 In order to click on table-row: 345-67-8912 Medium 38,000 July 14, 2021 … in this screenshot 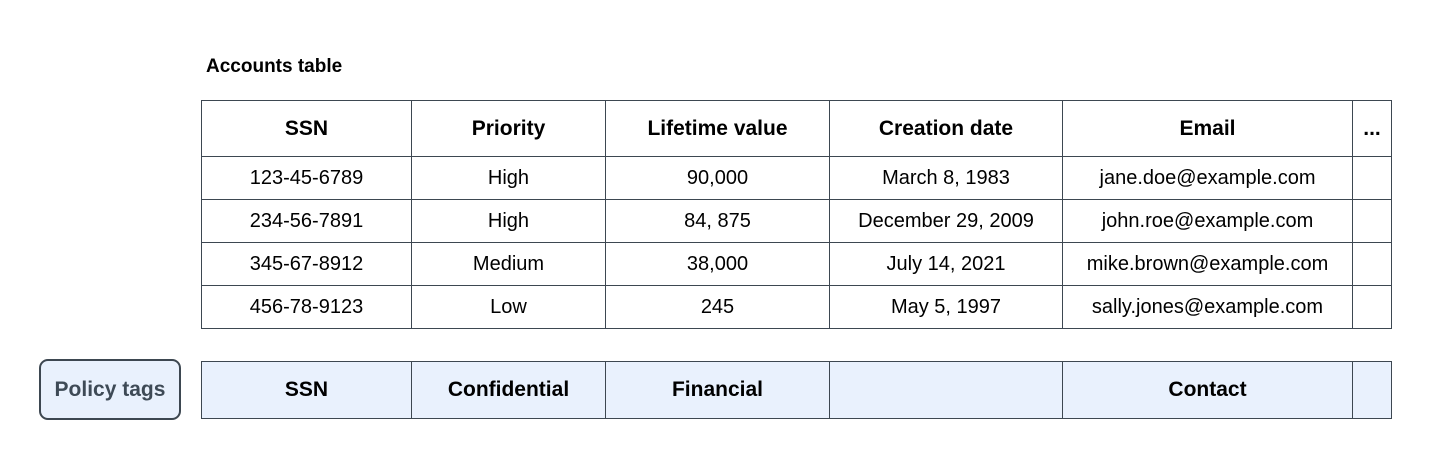, I will do `click(796, 264)`.